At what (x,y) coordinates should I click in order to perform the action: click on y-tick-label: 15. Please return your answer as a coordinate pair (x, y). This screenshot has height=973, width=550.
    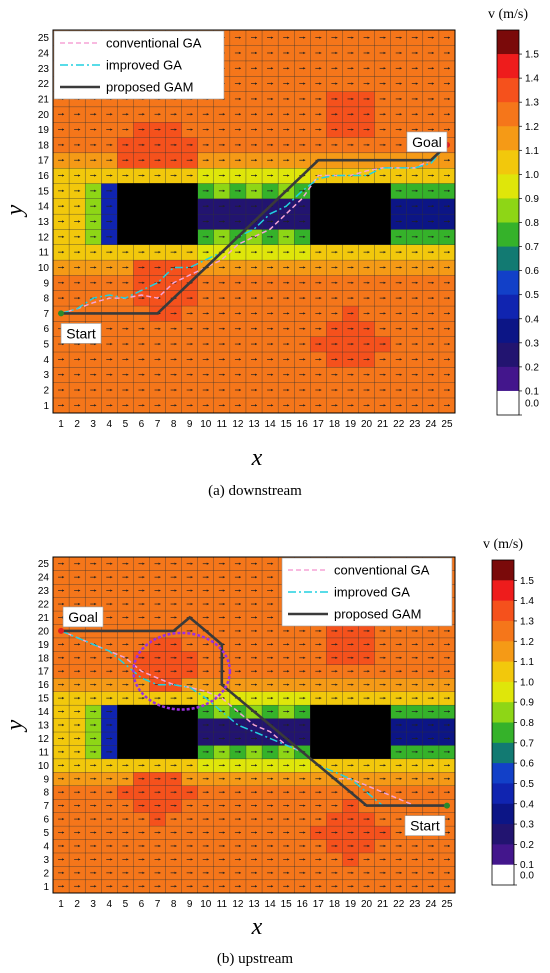
    Looking at the image, I should click on (44, 191).